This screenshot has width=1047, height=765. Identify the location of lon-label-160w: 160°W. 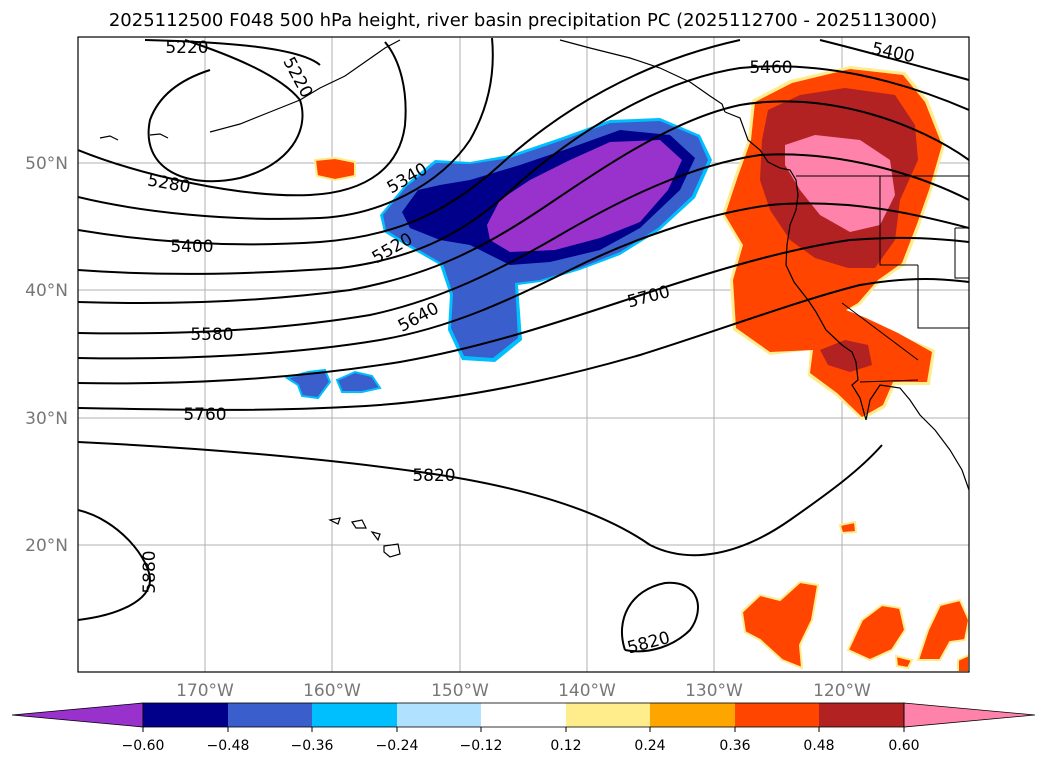
(332, 691).